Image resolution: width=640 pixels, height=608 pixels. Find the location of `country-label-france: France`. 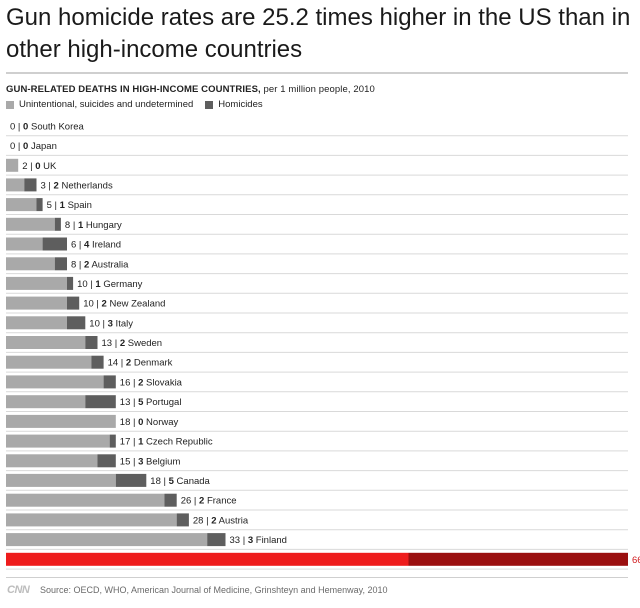

country-label-france: France is located at coordinates (220, 501).